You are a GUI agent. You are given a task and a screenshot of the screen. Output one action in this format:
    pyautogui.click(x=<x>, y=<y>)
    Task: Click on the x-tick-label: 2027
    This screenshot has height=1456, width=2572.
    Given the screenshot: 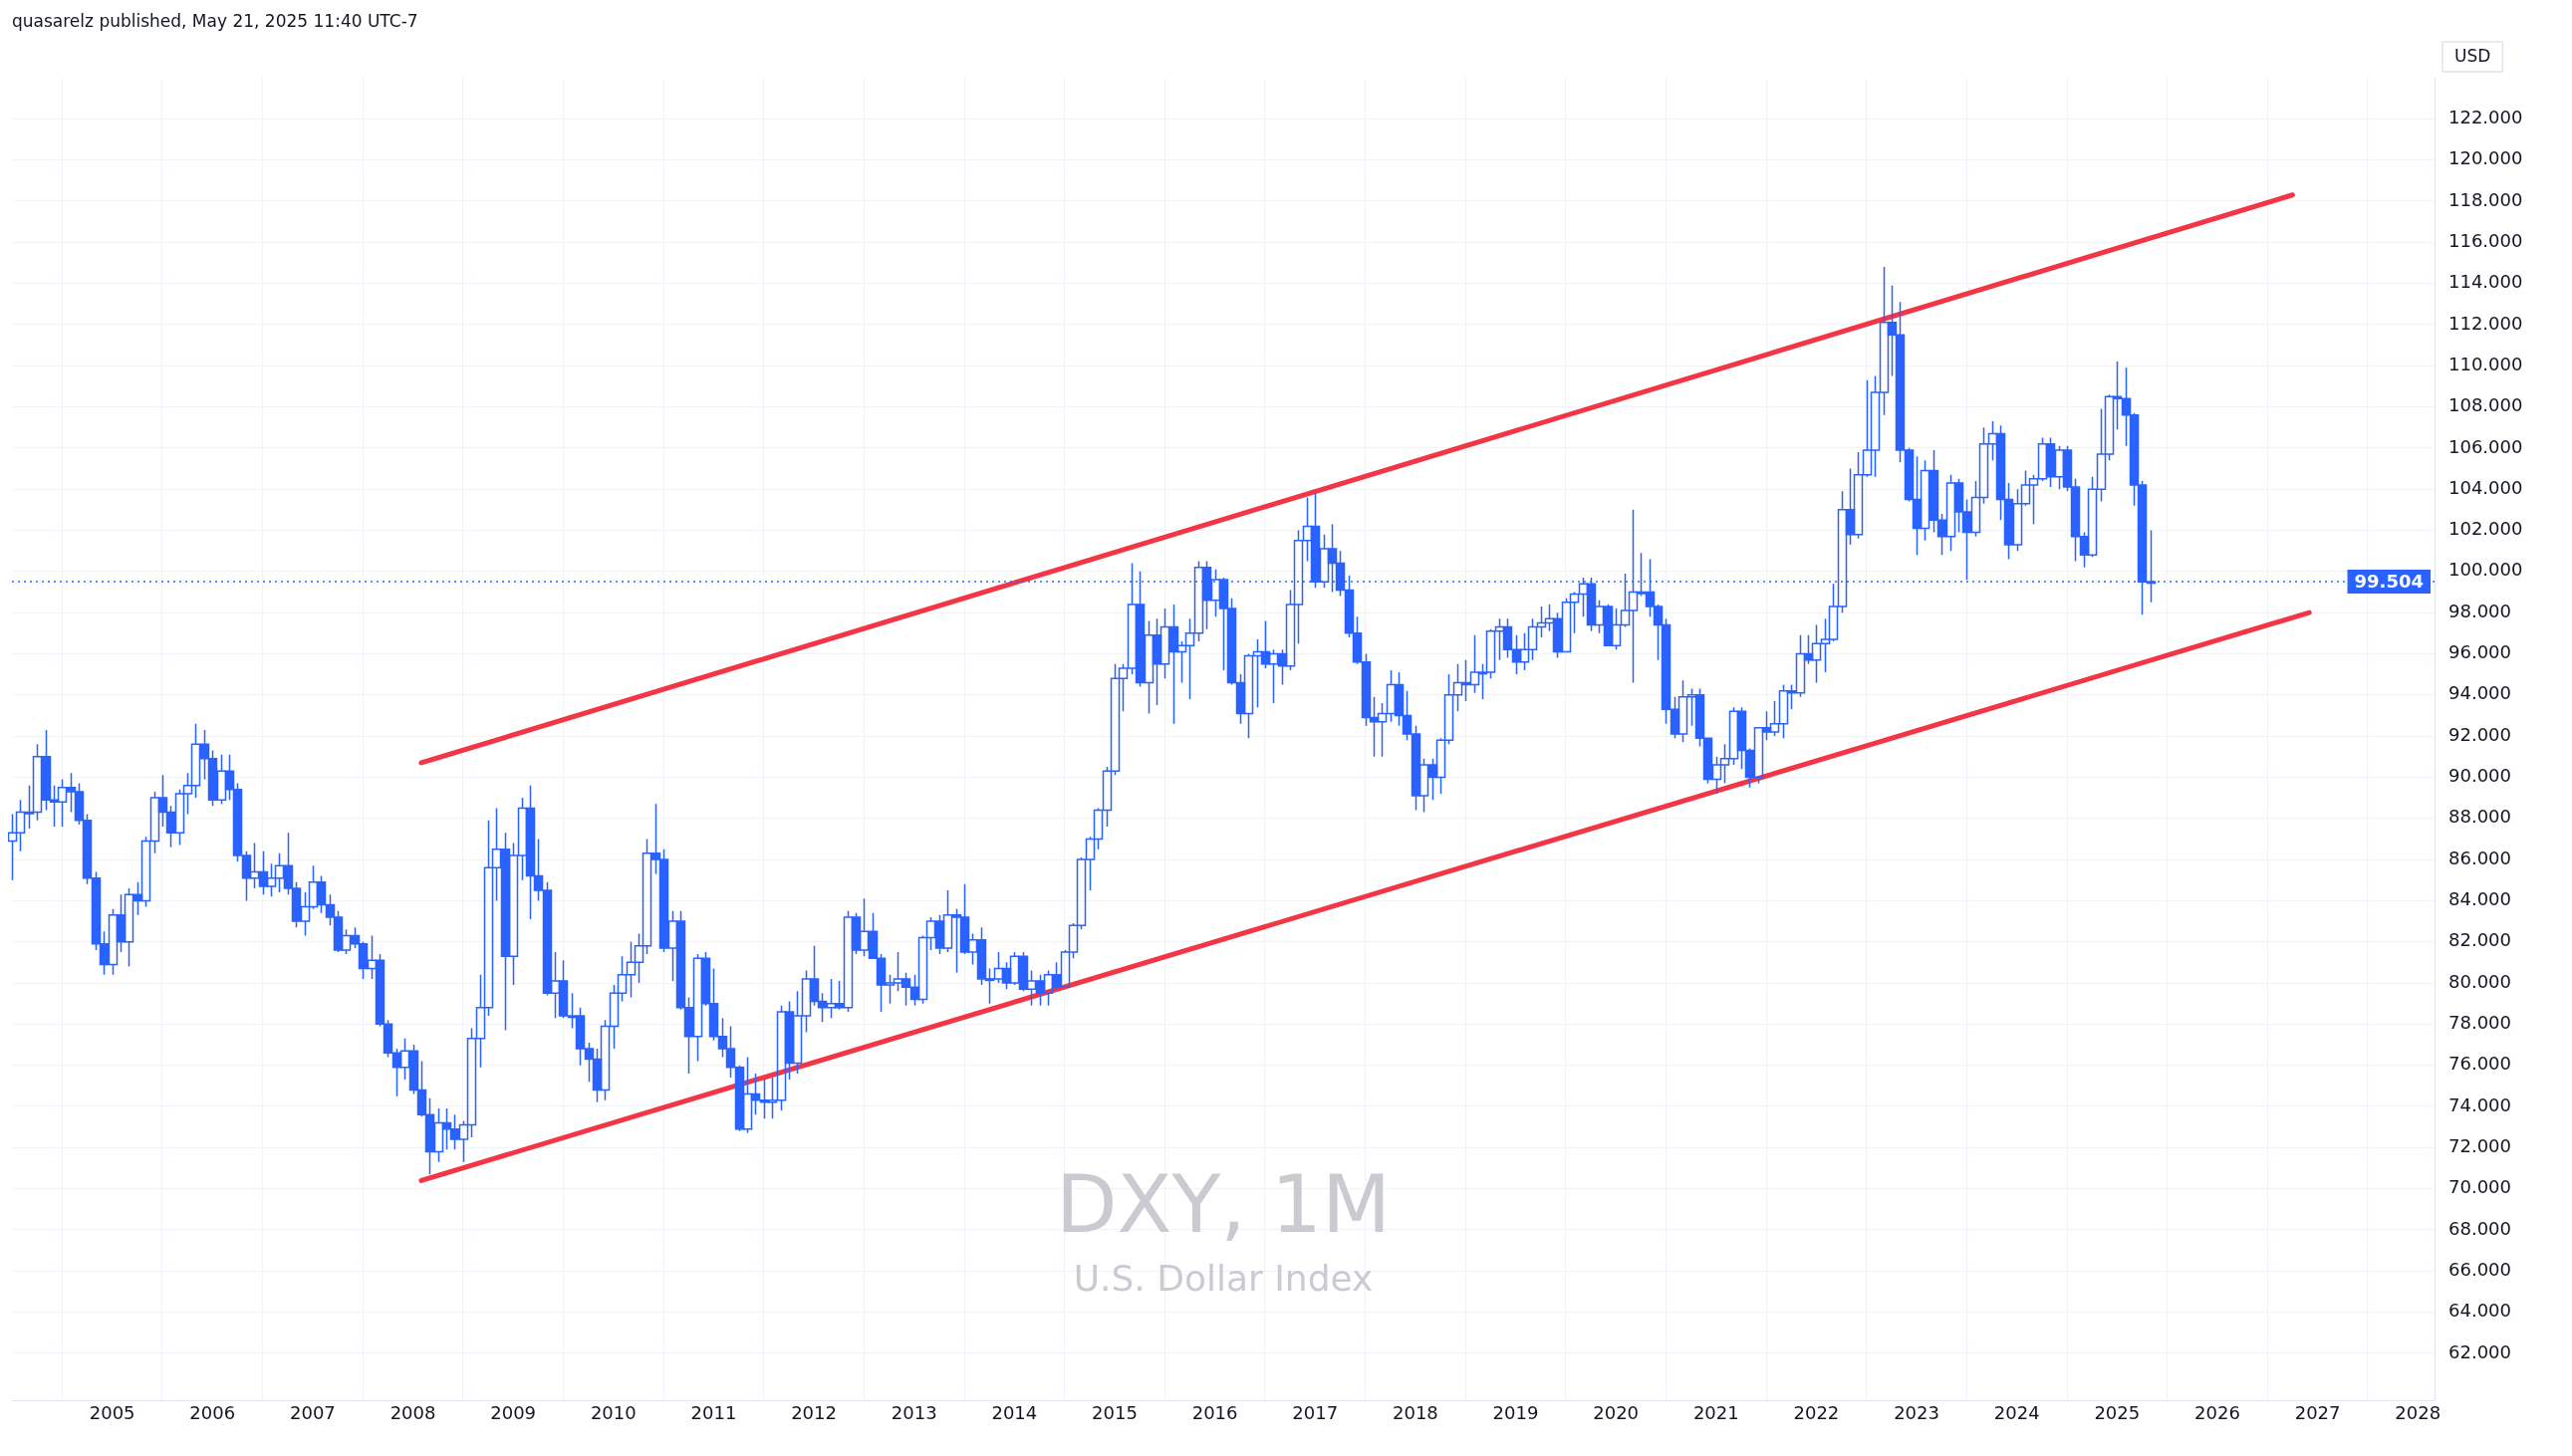 What is the action you would take?
    pyautogui.click(x=2317, y=1412)
    